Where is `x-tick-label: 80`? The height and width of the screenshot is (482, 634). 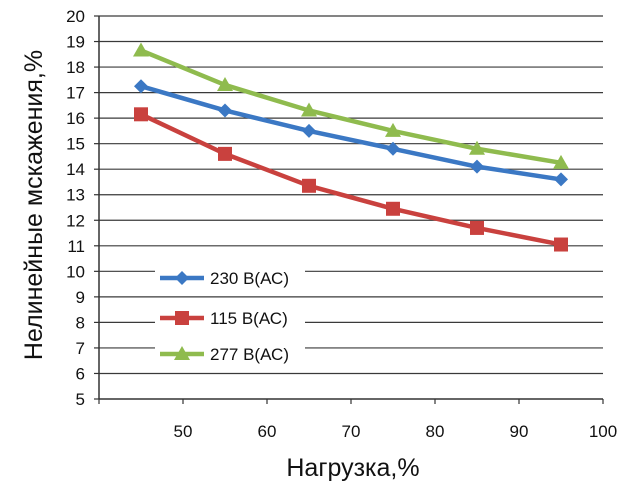
x-tick-label: 80 is located at coordinates (435, 431).